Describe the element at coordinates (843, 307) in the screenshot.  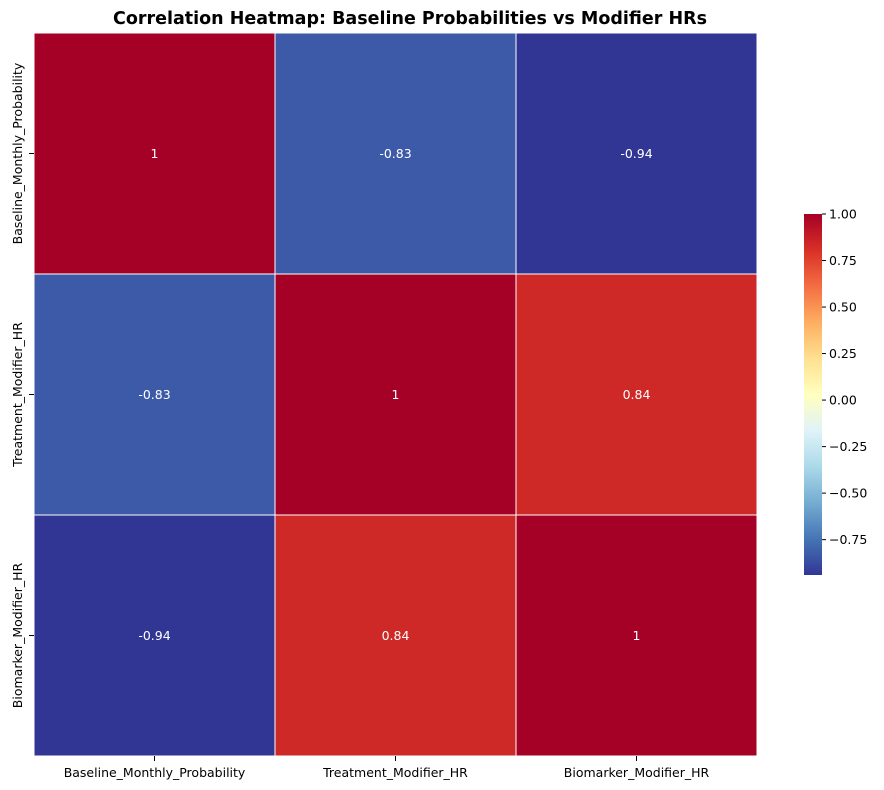
I see `colorbar-tick-label: 0.50` at that location.